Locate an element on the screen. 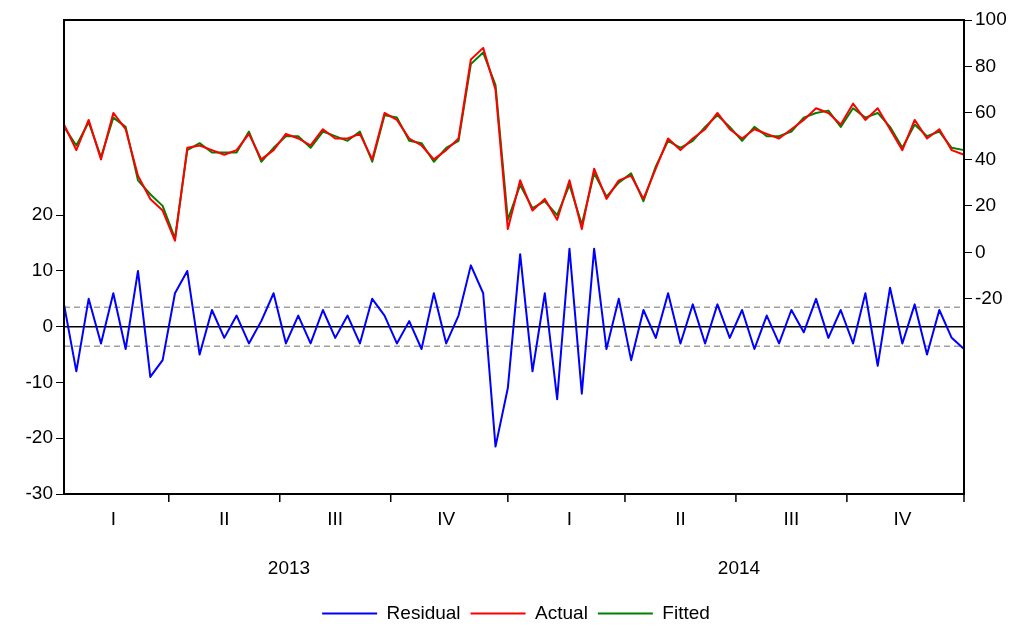 The height and width of the screenshot is (633, 1034). y-tick-label: 10 is located at coordinates (42, 270).